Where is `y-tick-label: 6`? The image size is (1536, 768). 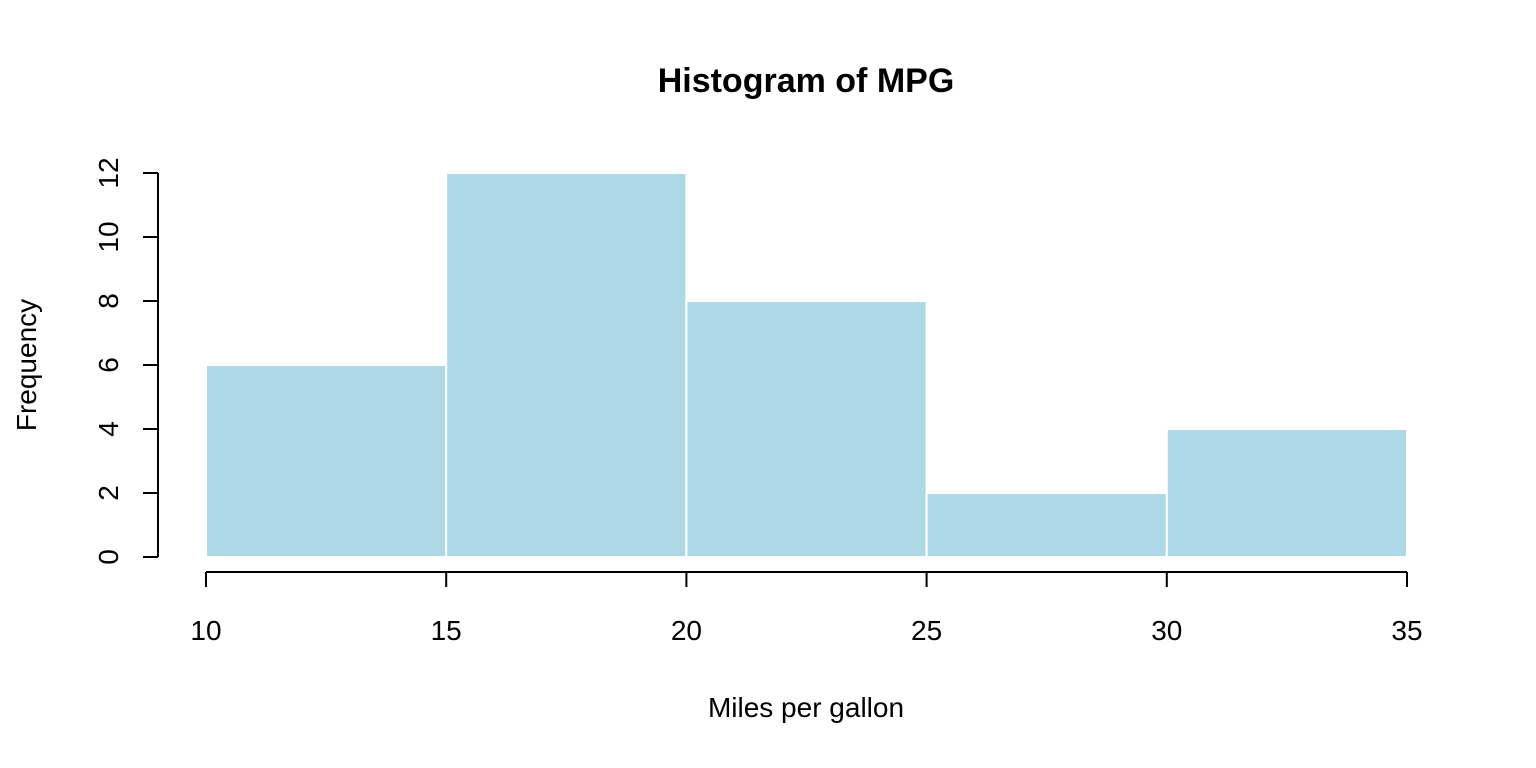 y-tick-label: 6 is located at coordinates (108, 365).